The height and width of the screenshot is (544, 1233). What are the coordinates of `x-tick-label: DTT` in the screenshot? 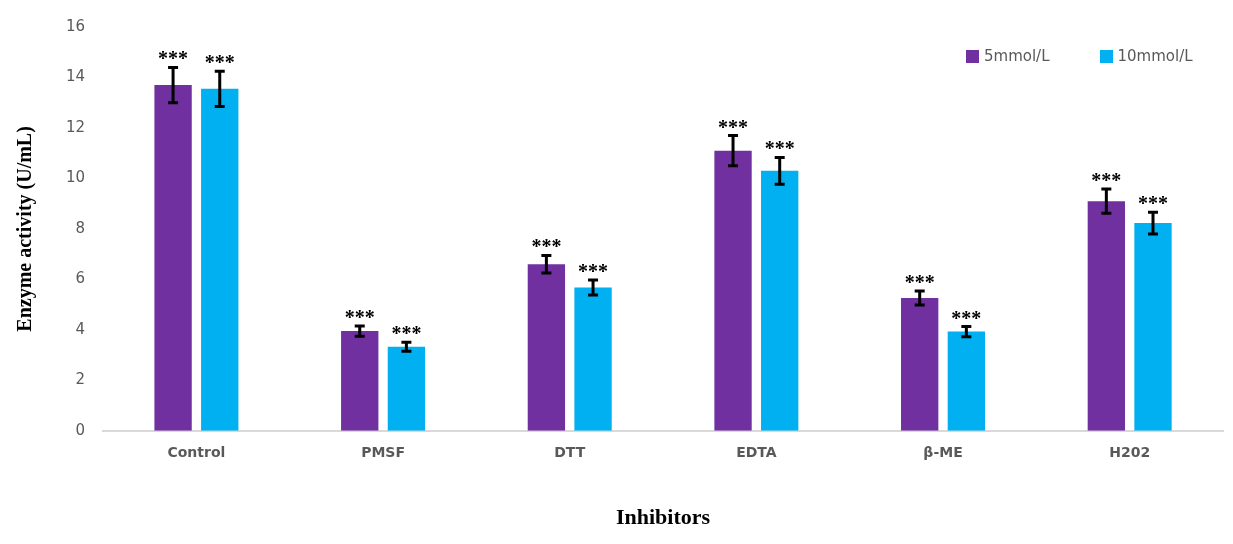 It's located at (570, 451).